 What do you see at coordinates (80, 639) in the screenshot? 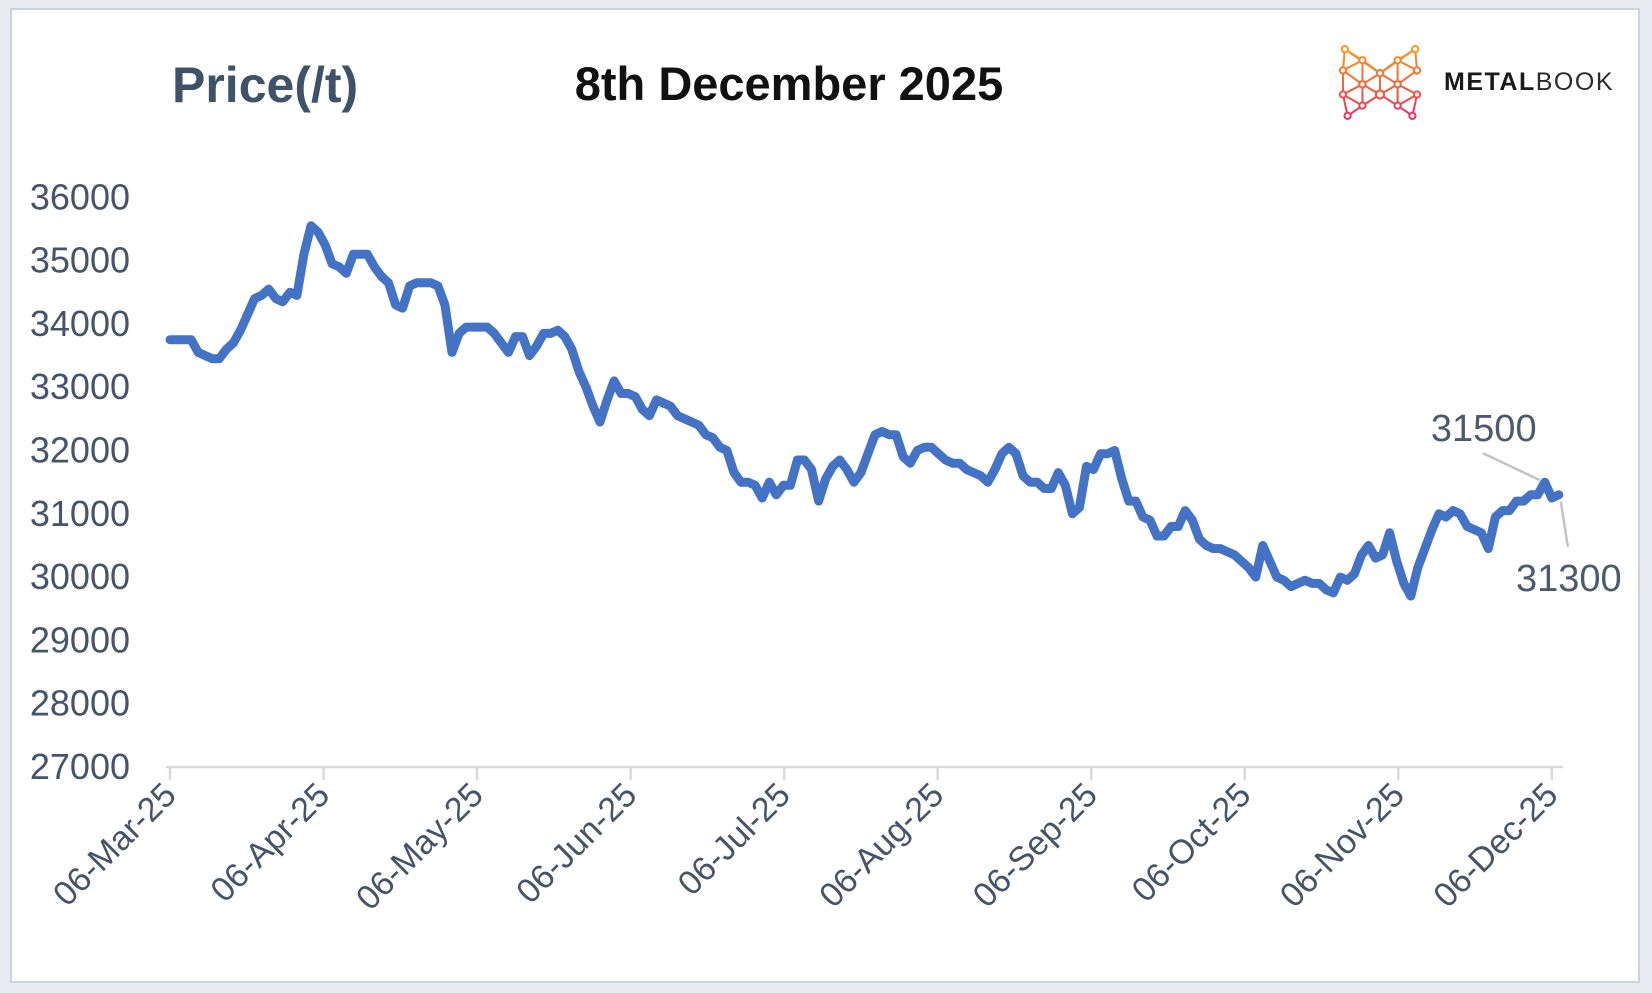
I see `y-axis-tick-label: 29000` at bounding box center [80, 639].